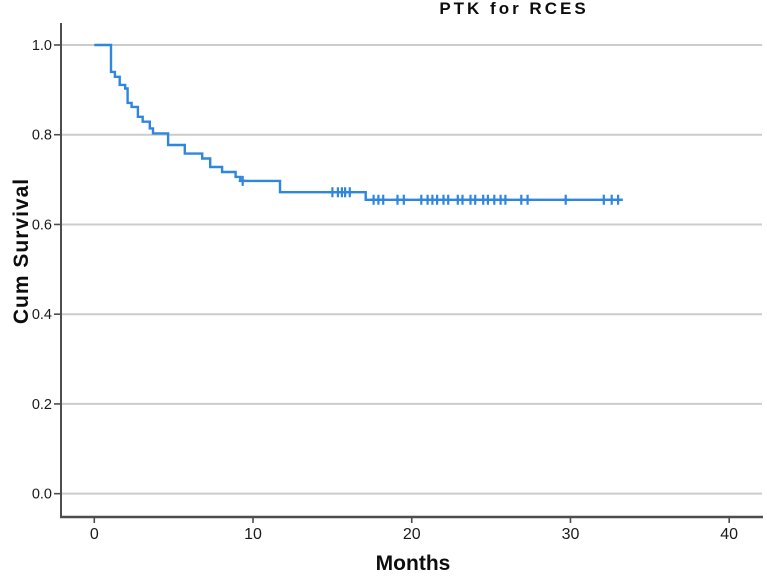 Image resolution: width=767 pixels, height=581 pixels. What do you see at coordinates (253, 534) in the screenshot?
I see `x-tick-label: 10` at bounding box center [253, 534].